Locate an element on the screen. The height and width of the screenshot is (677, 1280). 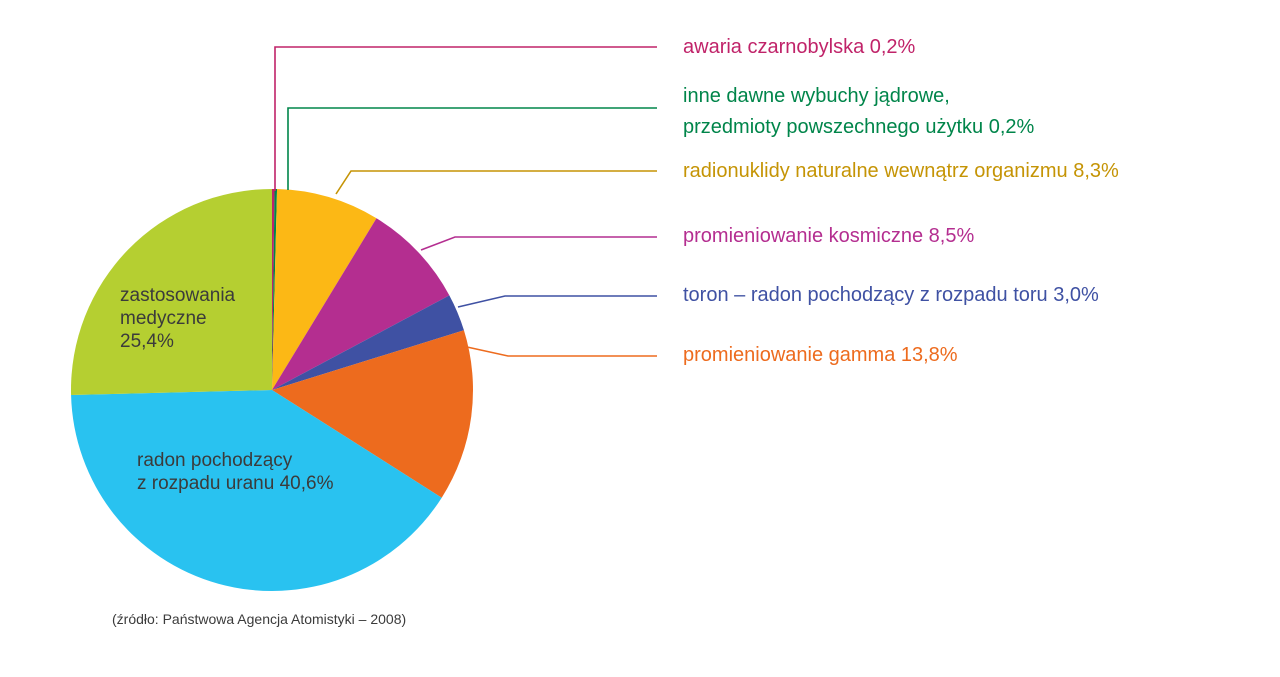
pie-slice-other-nuclear-tests is located at coordinates (275, 289).